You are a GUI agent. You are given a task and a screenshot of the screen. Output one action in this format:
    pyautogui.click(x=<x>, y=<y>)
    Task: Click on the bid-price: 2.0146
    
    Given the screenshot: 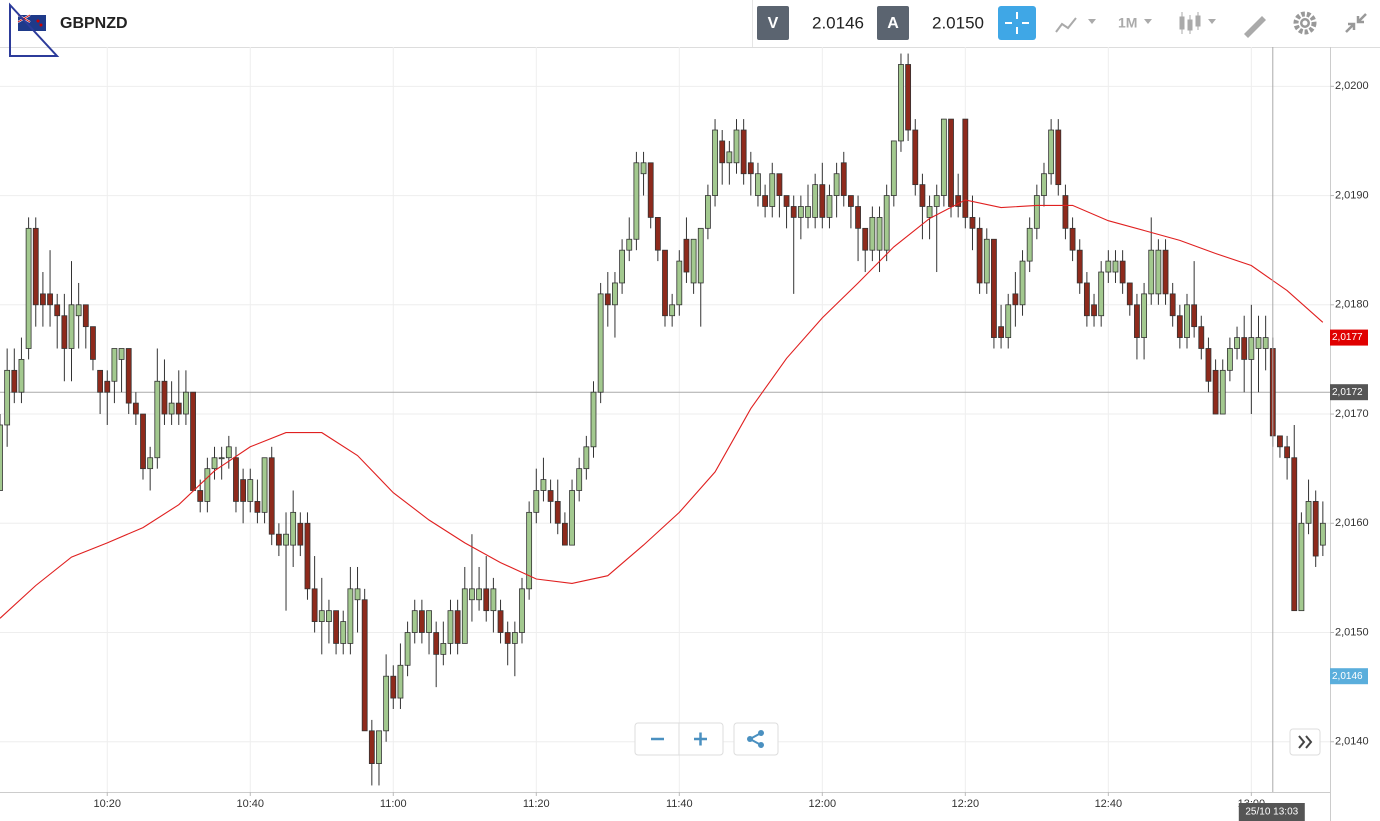 What is the action you would take?
    pyautogui.click(x=838, y=22)
    